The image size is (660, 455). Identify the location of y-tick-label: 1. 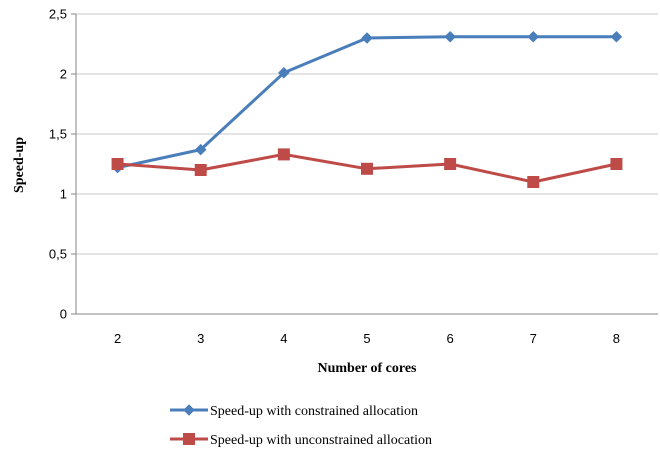
(63, 194).